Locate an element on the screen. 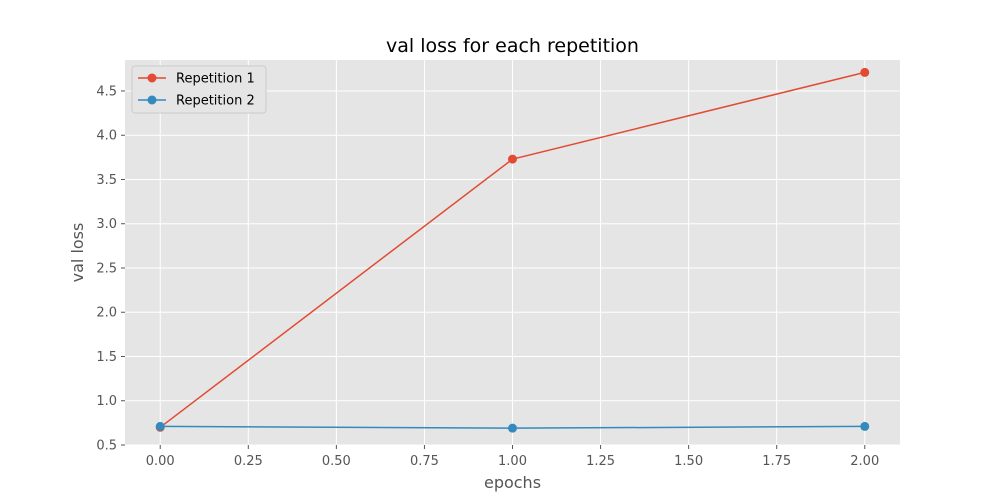  y-tick-label: 0.5 is located at coordinates (106, 446).